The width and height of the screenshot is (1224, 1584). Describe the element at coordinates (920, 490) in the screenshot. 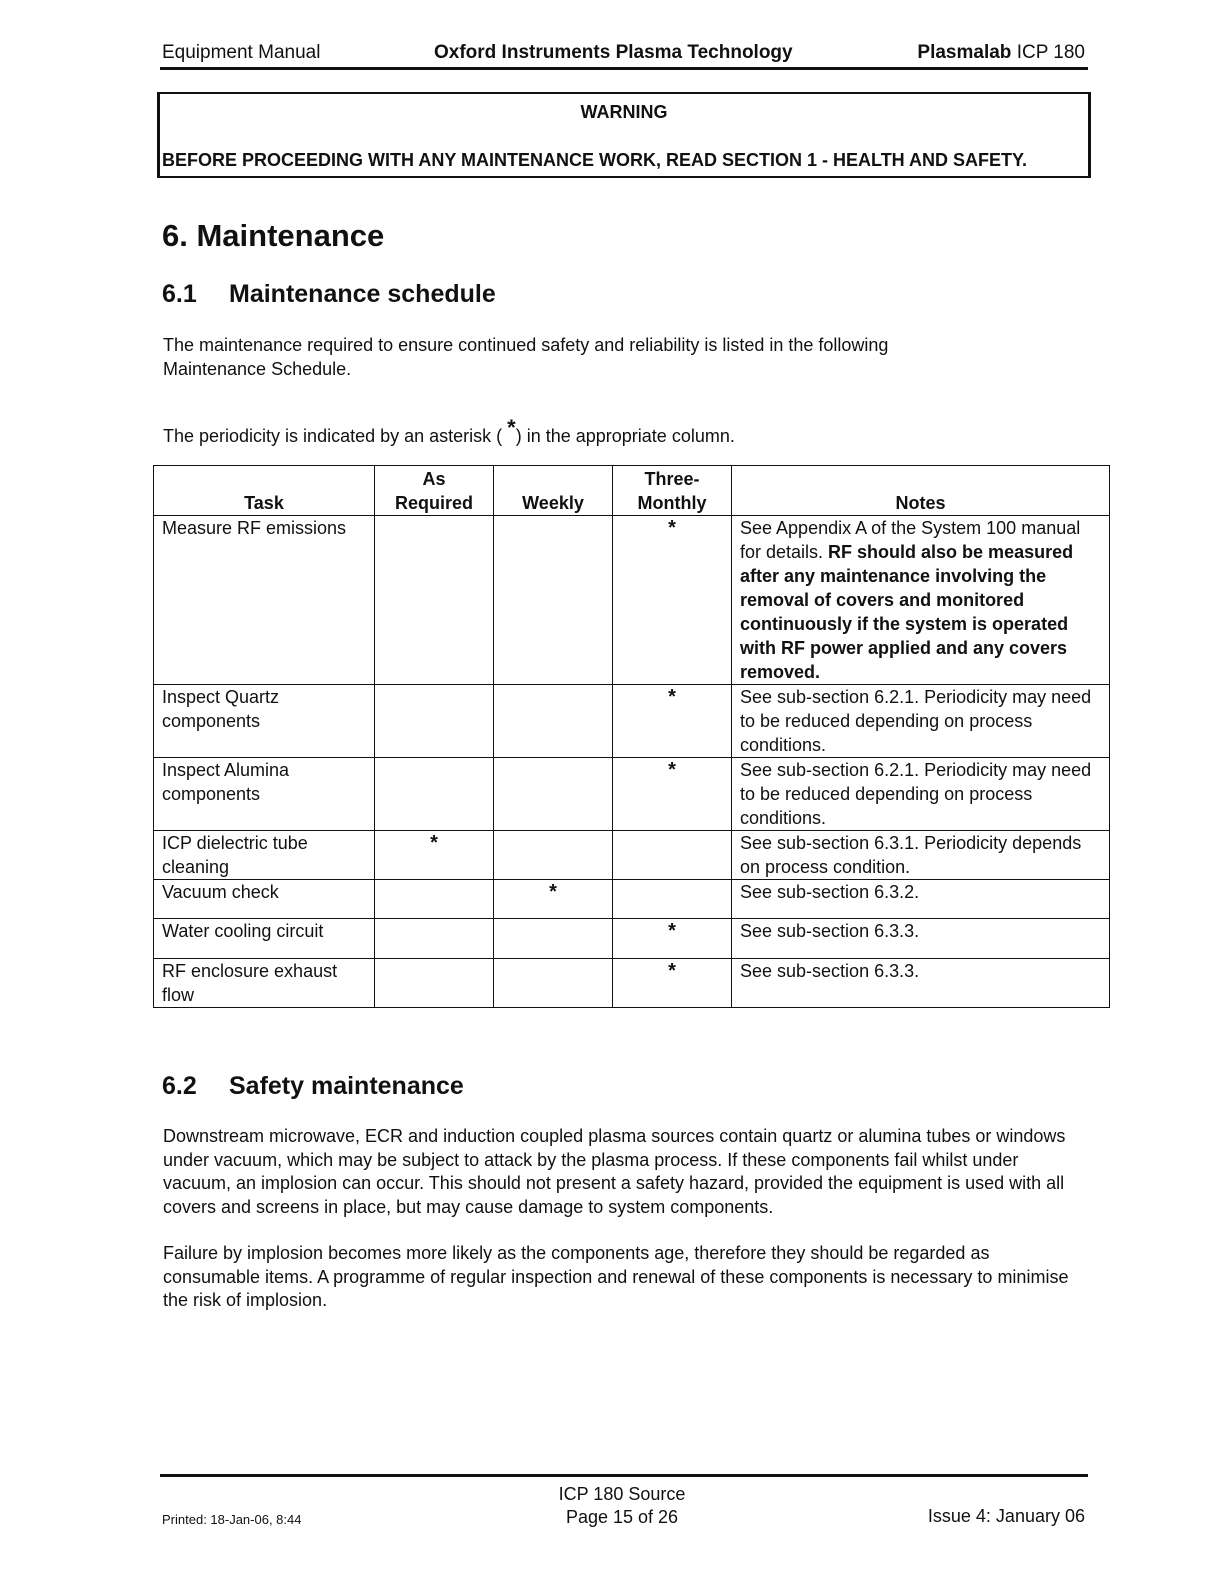

I see `column-header: Notes` at that location.